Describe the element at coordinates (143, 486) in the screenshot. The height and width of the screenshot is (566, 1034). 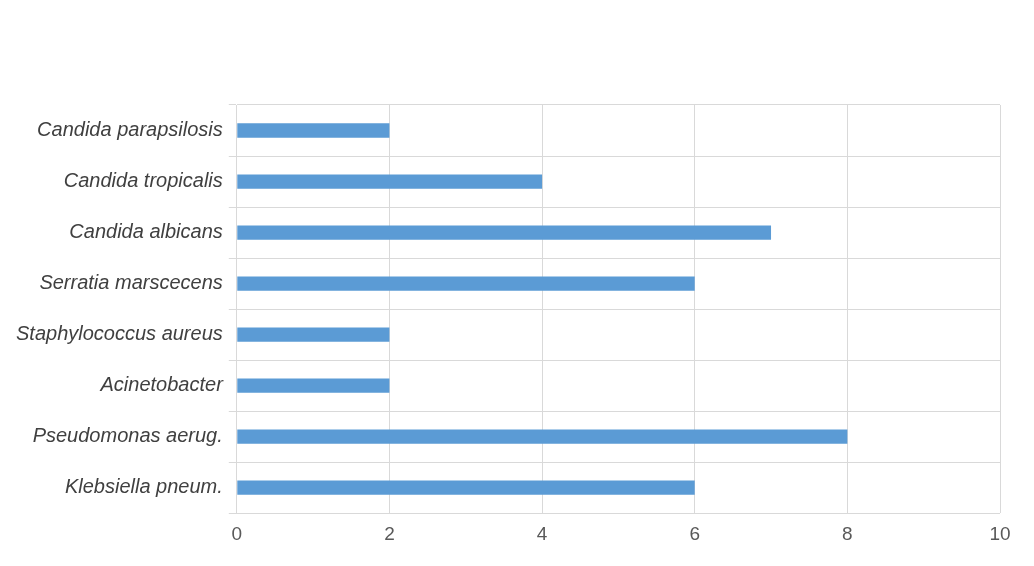
I see `y-tick-label: Klebsiella pneum.` at that location.